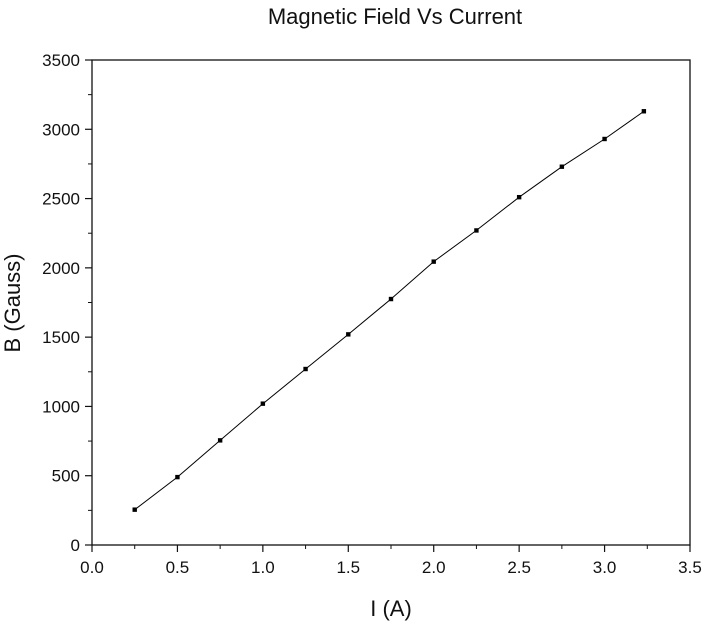 This screenshot has height=629, width=713. Describe the element at coordinates (263, 567) in the screenshot. I see `x-tick-label: 1.0` at that location.